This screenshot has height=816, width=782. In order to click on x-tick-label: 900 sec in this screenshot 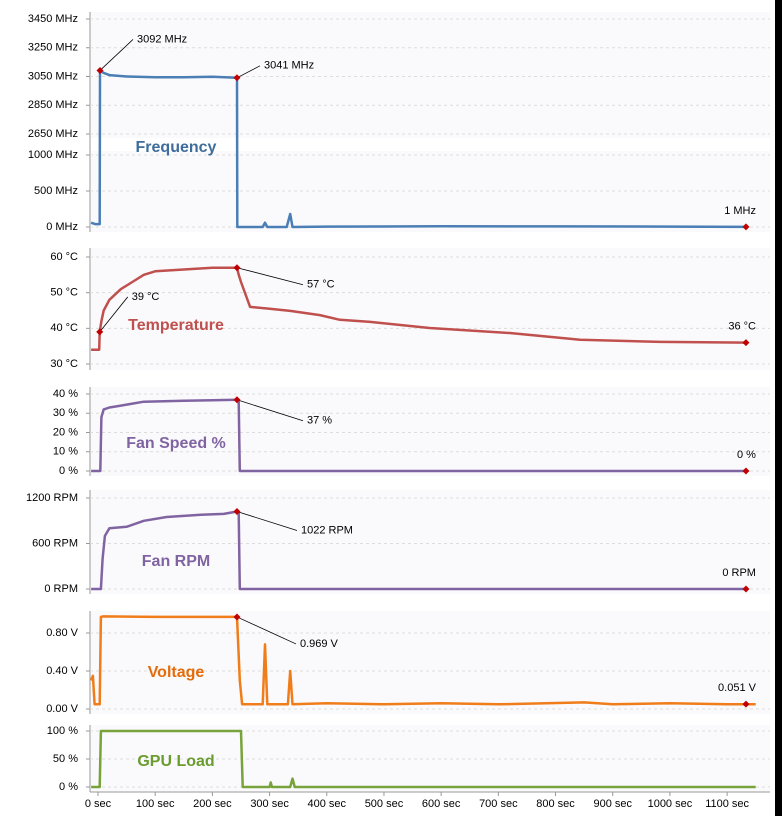, I will do `click(612, 804)`.